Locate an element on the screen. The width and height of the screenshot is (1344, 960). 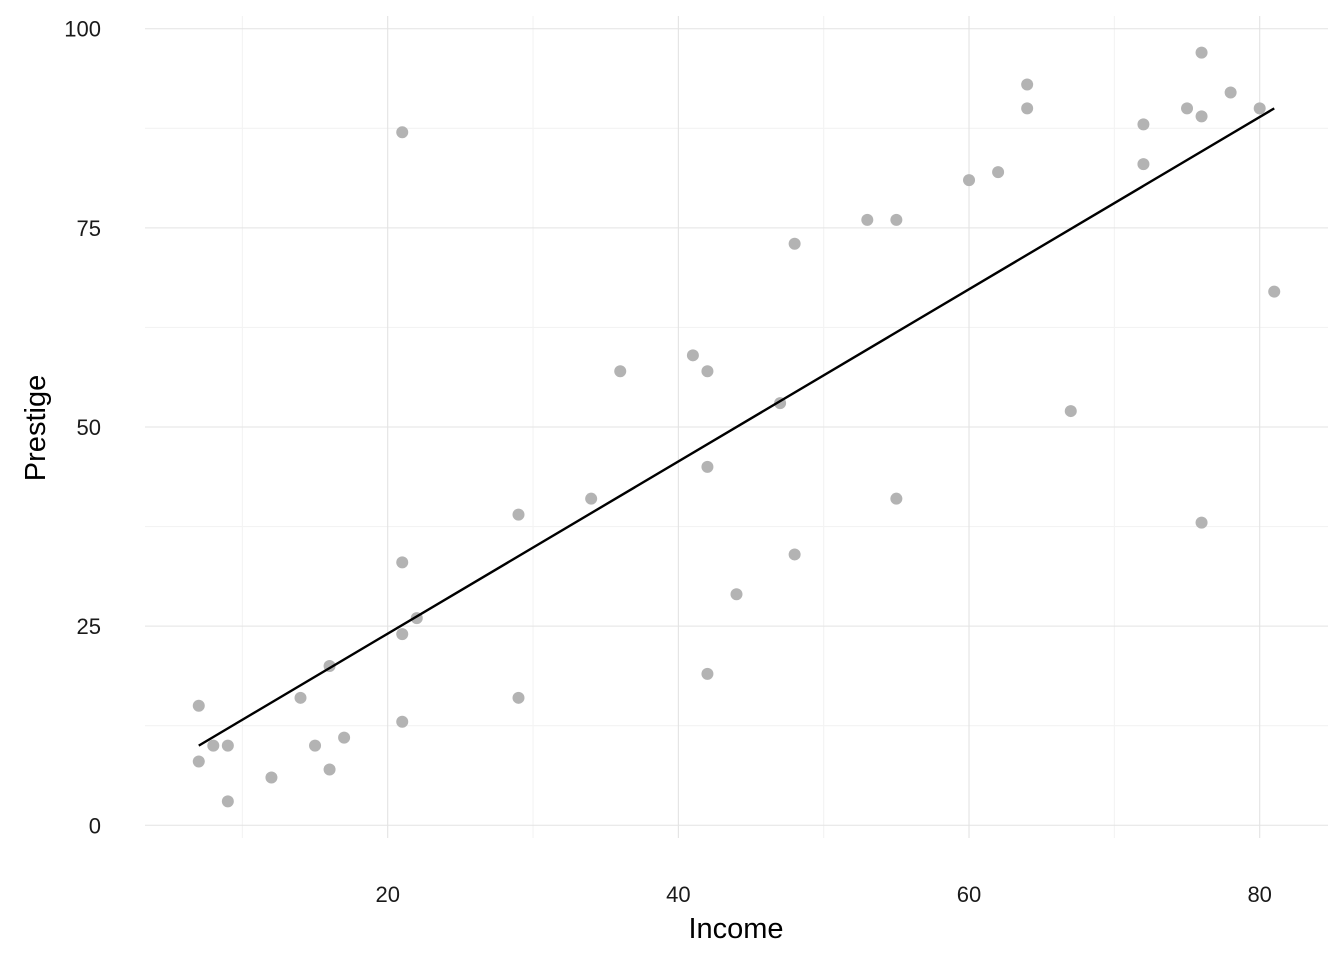
y-tick-label: 50 is located at coordinates (89, 427).